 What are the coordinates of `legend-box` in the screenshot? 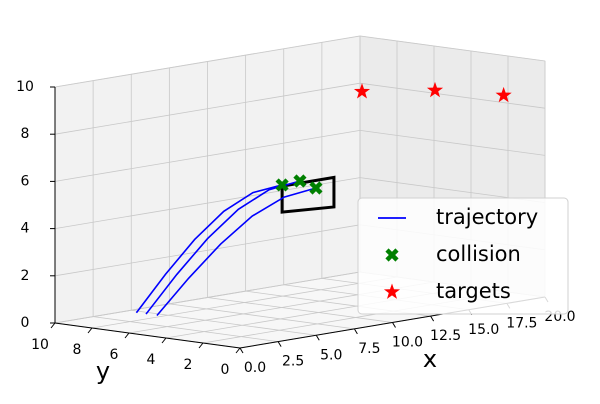 It's located at (463, 256).